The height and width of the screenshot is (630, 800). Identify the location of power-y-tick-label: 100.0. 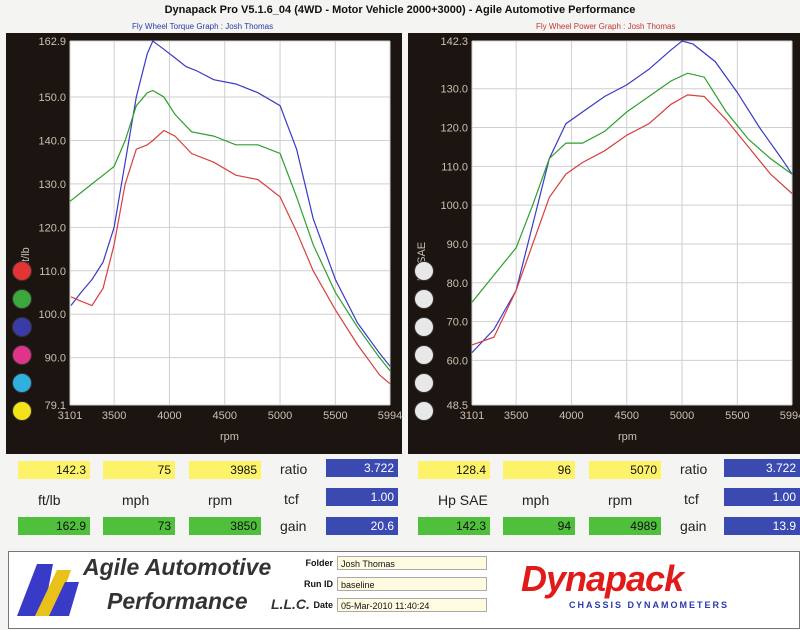
(454, 206).